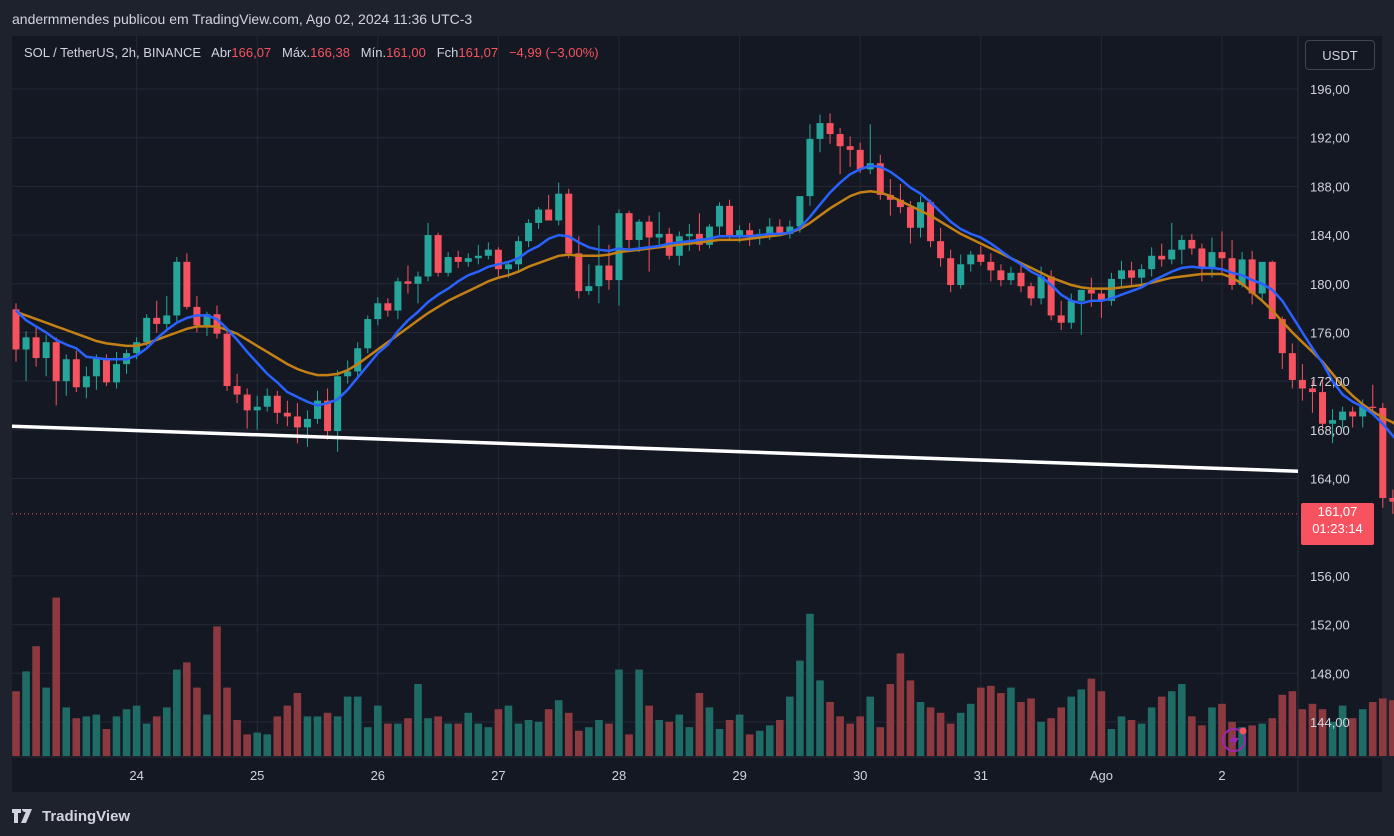 The height and width of the screenshot is (836, 1394). Describe the element at coordinates (553, 52) in the screenshot. I see `change-value: −4,99 (−3,00%)` at that location.